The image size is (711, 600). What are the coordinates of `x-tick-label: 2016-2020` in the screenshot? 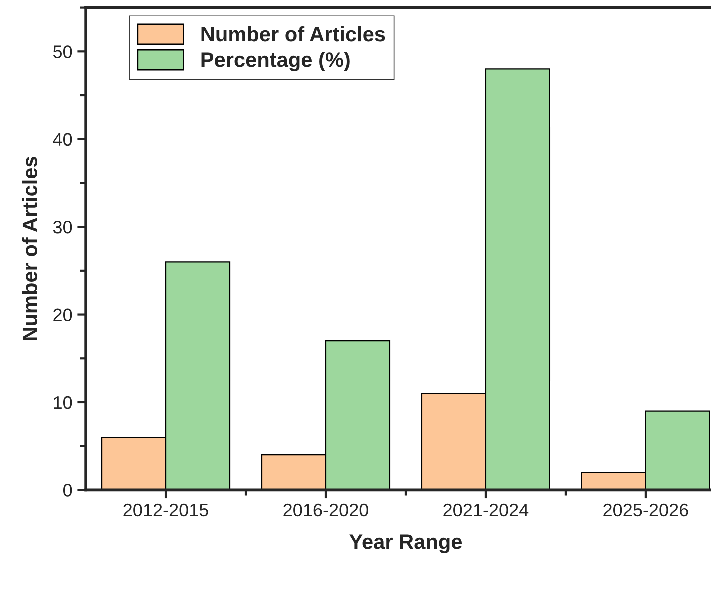 It's located at (326, 510).